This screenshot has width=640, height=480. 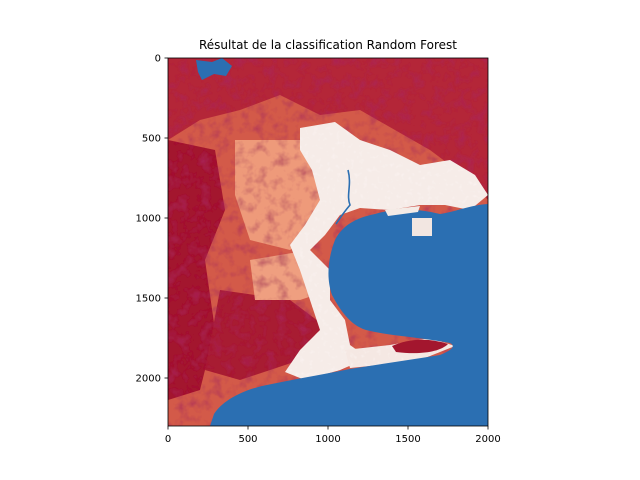 What do you see at coordinates (151, 139) in the screenshot?
I see `y-tick-label: 500` at bounding box center [151, 139].